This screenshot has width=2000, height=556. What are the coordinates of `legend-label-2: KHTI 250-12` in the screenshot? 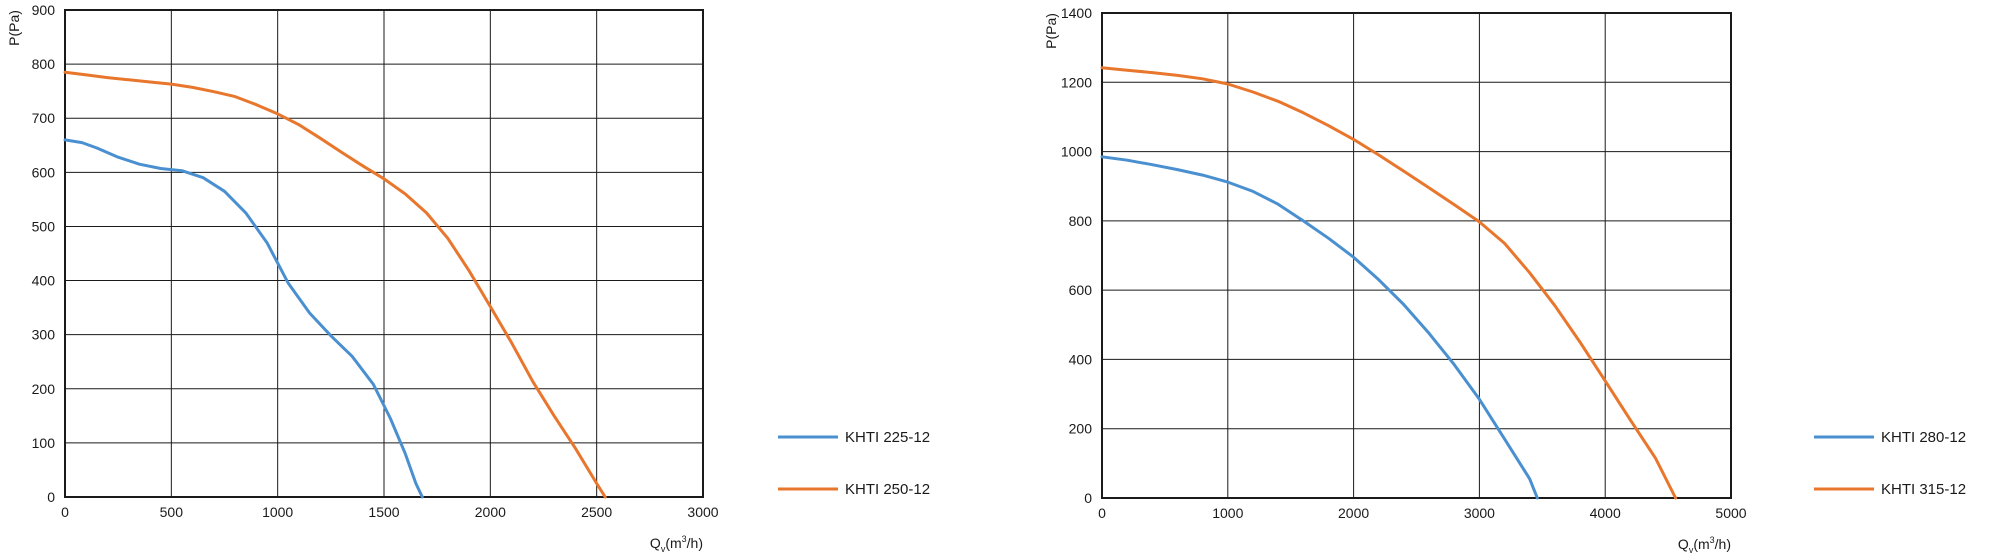 It's located at (887, 489).